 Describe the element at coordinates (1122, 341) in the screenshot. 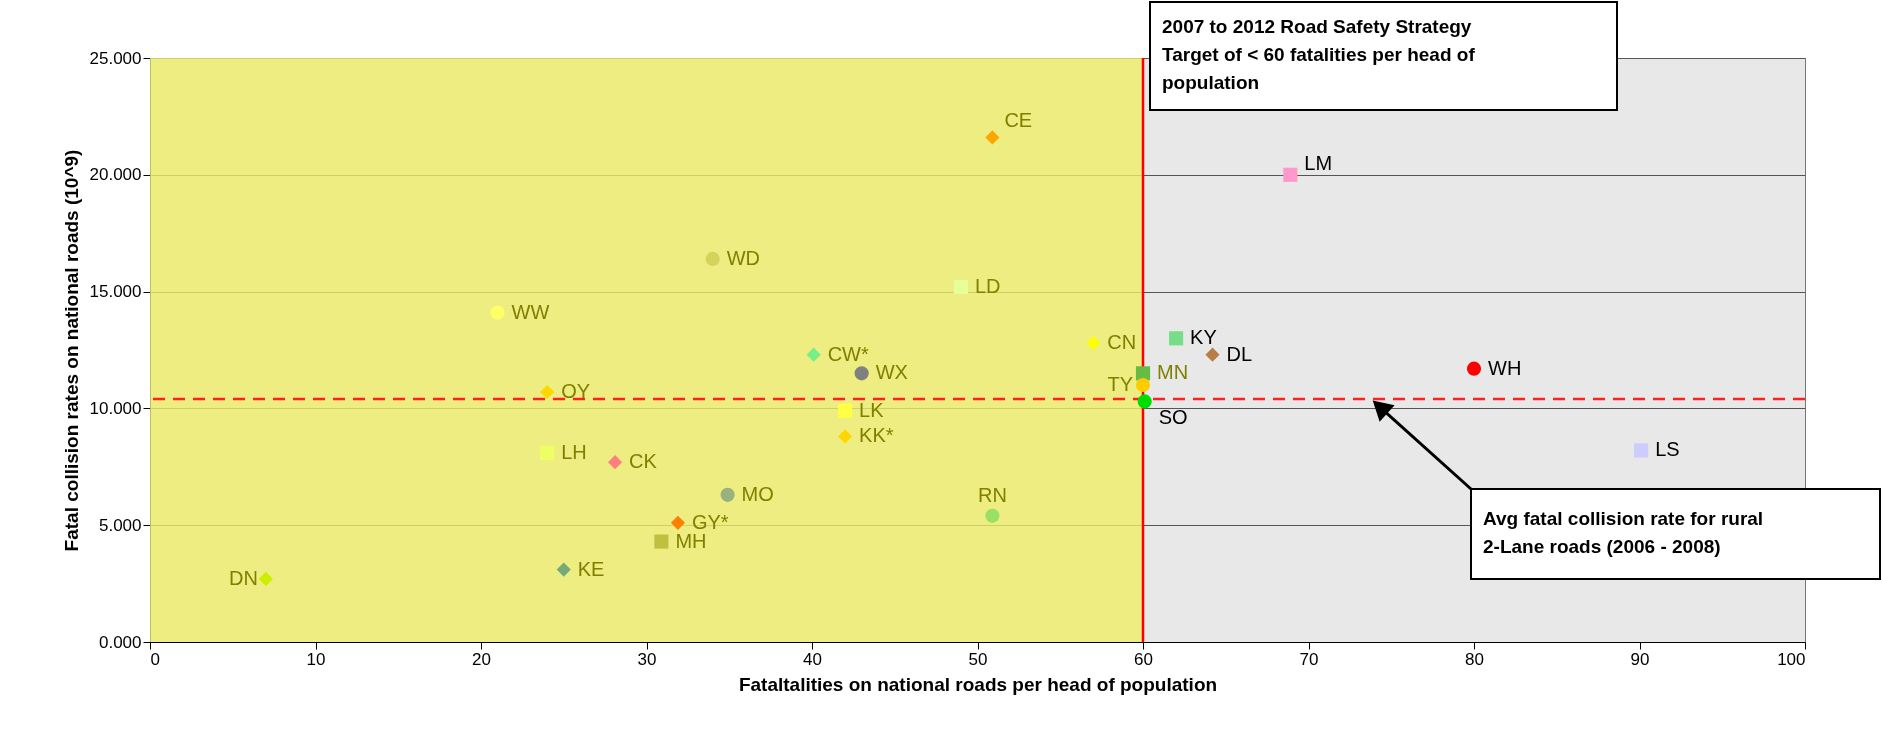

I see `series-label: CN` at that location.